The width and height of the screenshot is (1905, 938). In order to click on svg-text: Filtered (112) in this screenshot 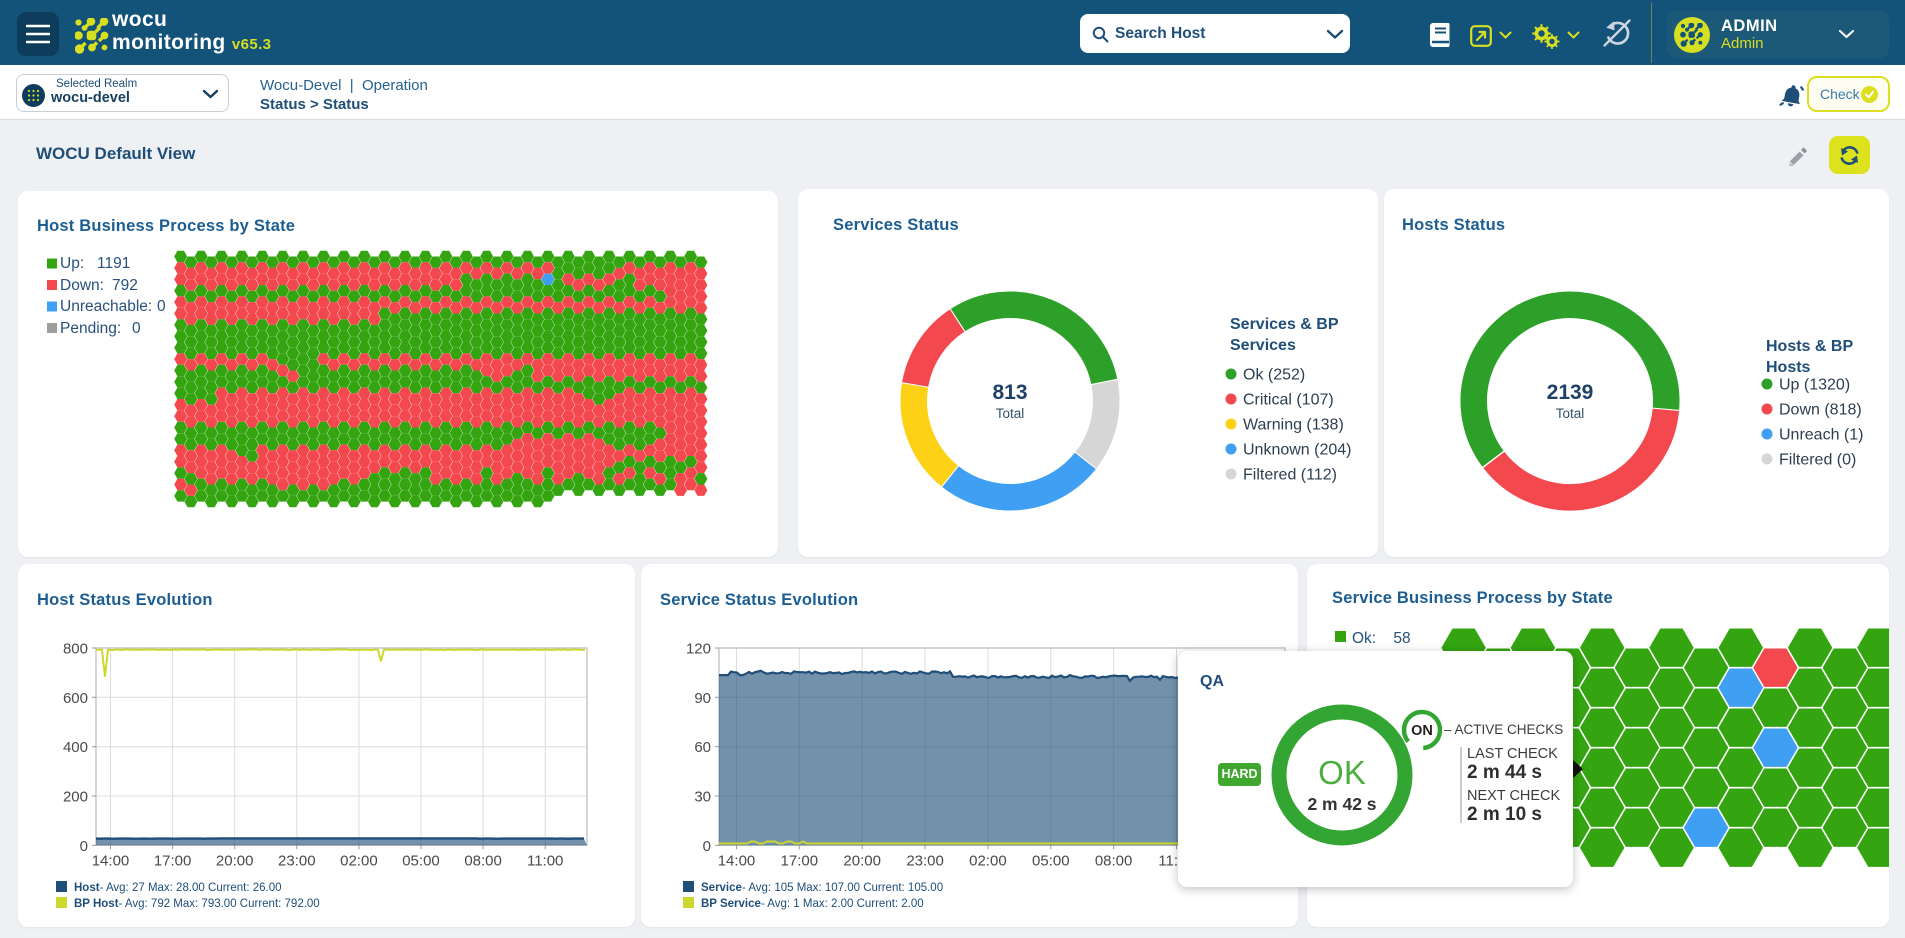, I will do `click(1290, 475)`.